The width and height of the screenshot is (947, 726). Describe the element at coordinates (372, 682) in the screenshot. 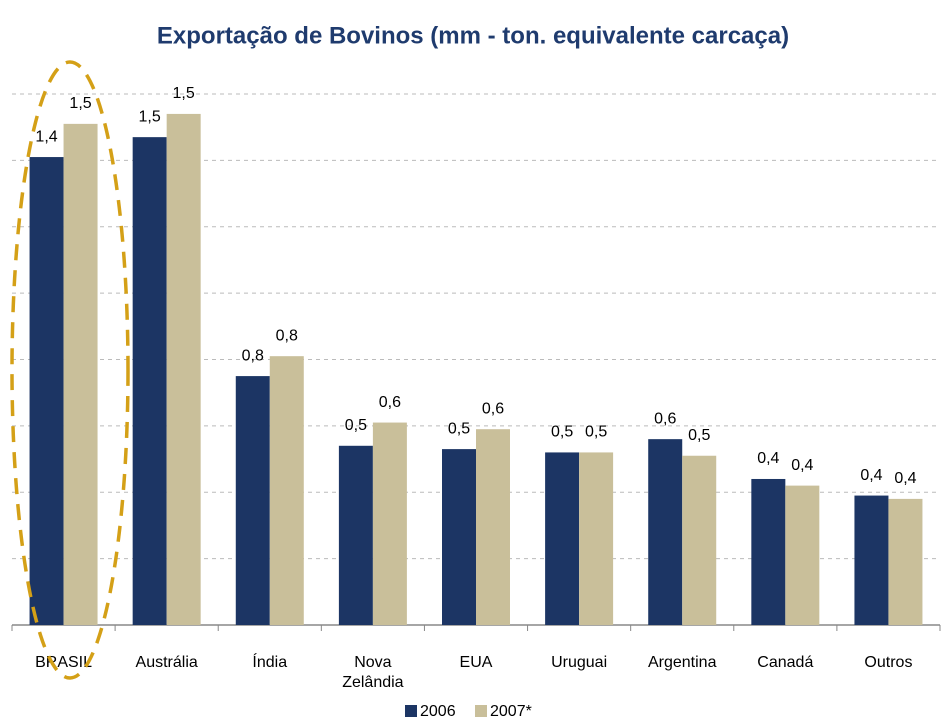

I see `x-tick-label-line: Zelândia` at that location.